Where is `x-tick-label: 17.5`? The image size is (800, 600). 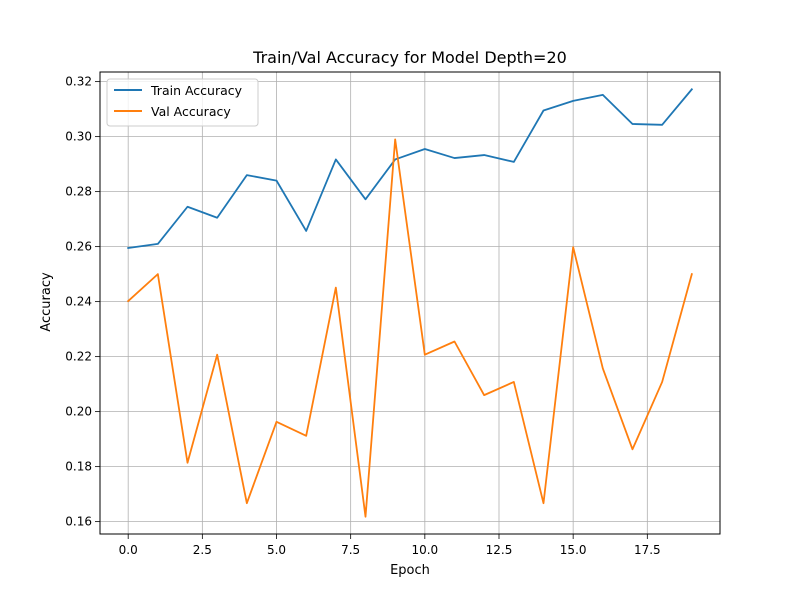
x-tick-label: 17.5 is located at coordinates (647, 550).